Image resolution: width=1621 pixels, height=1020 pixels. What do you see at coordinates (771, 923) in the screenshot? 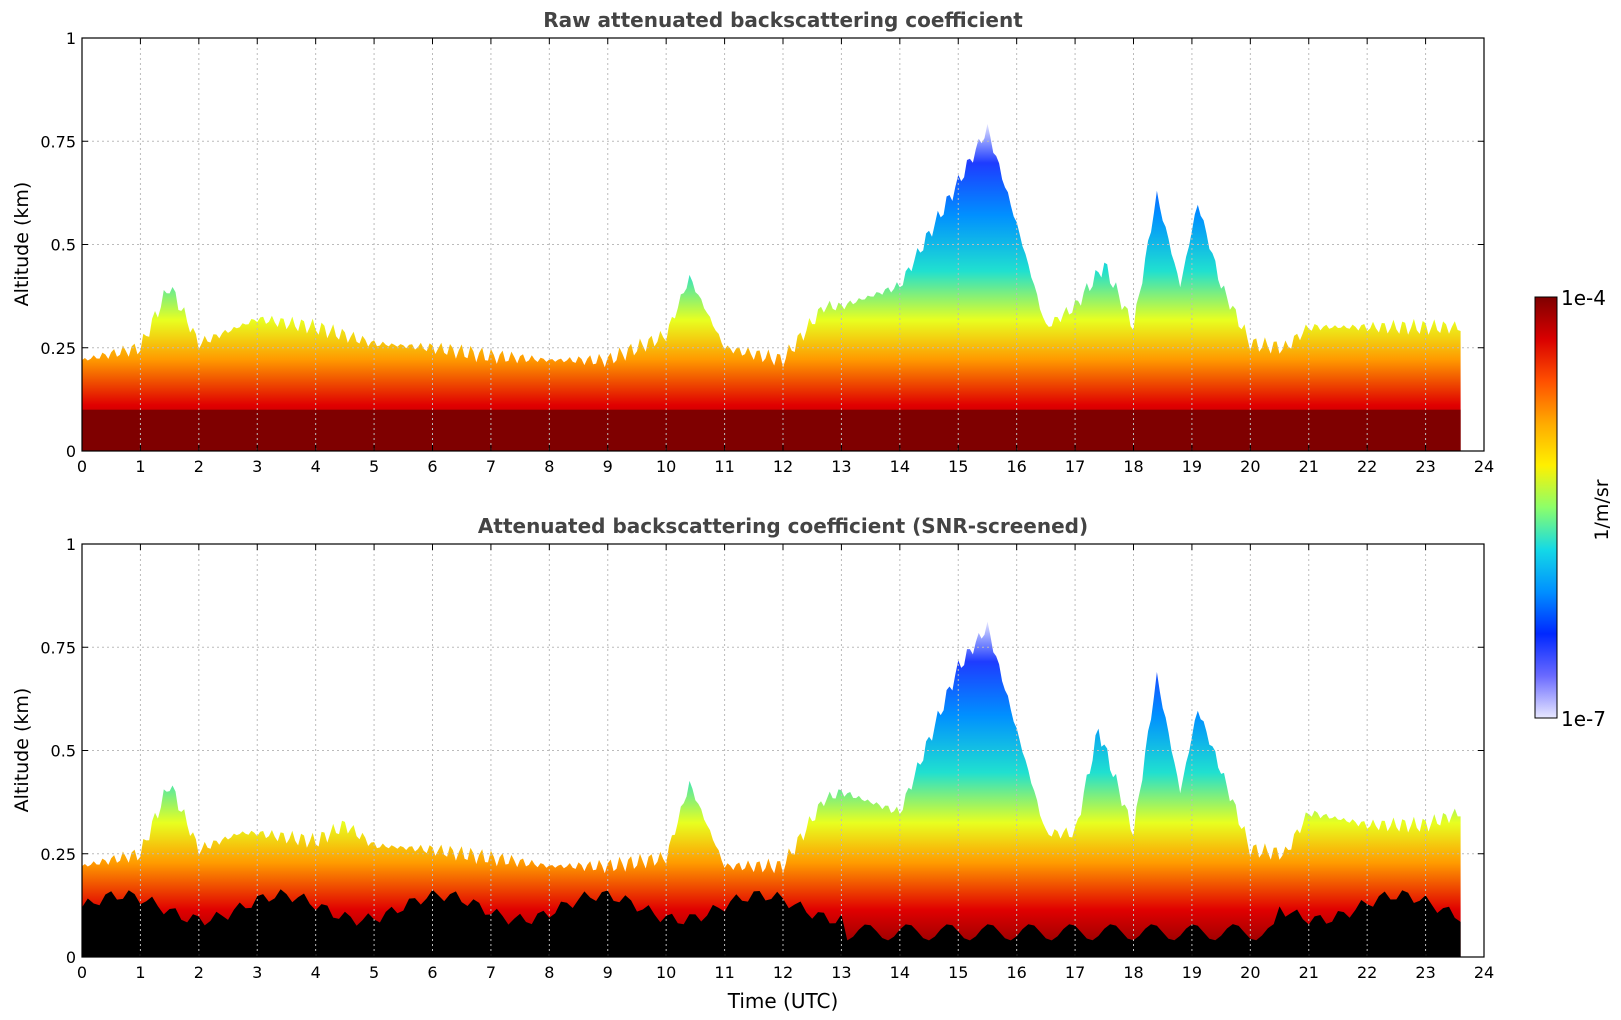
I see `no-data-band` at bounding box center [771, 923].